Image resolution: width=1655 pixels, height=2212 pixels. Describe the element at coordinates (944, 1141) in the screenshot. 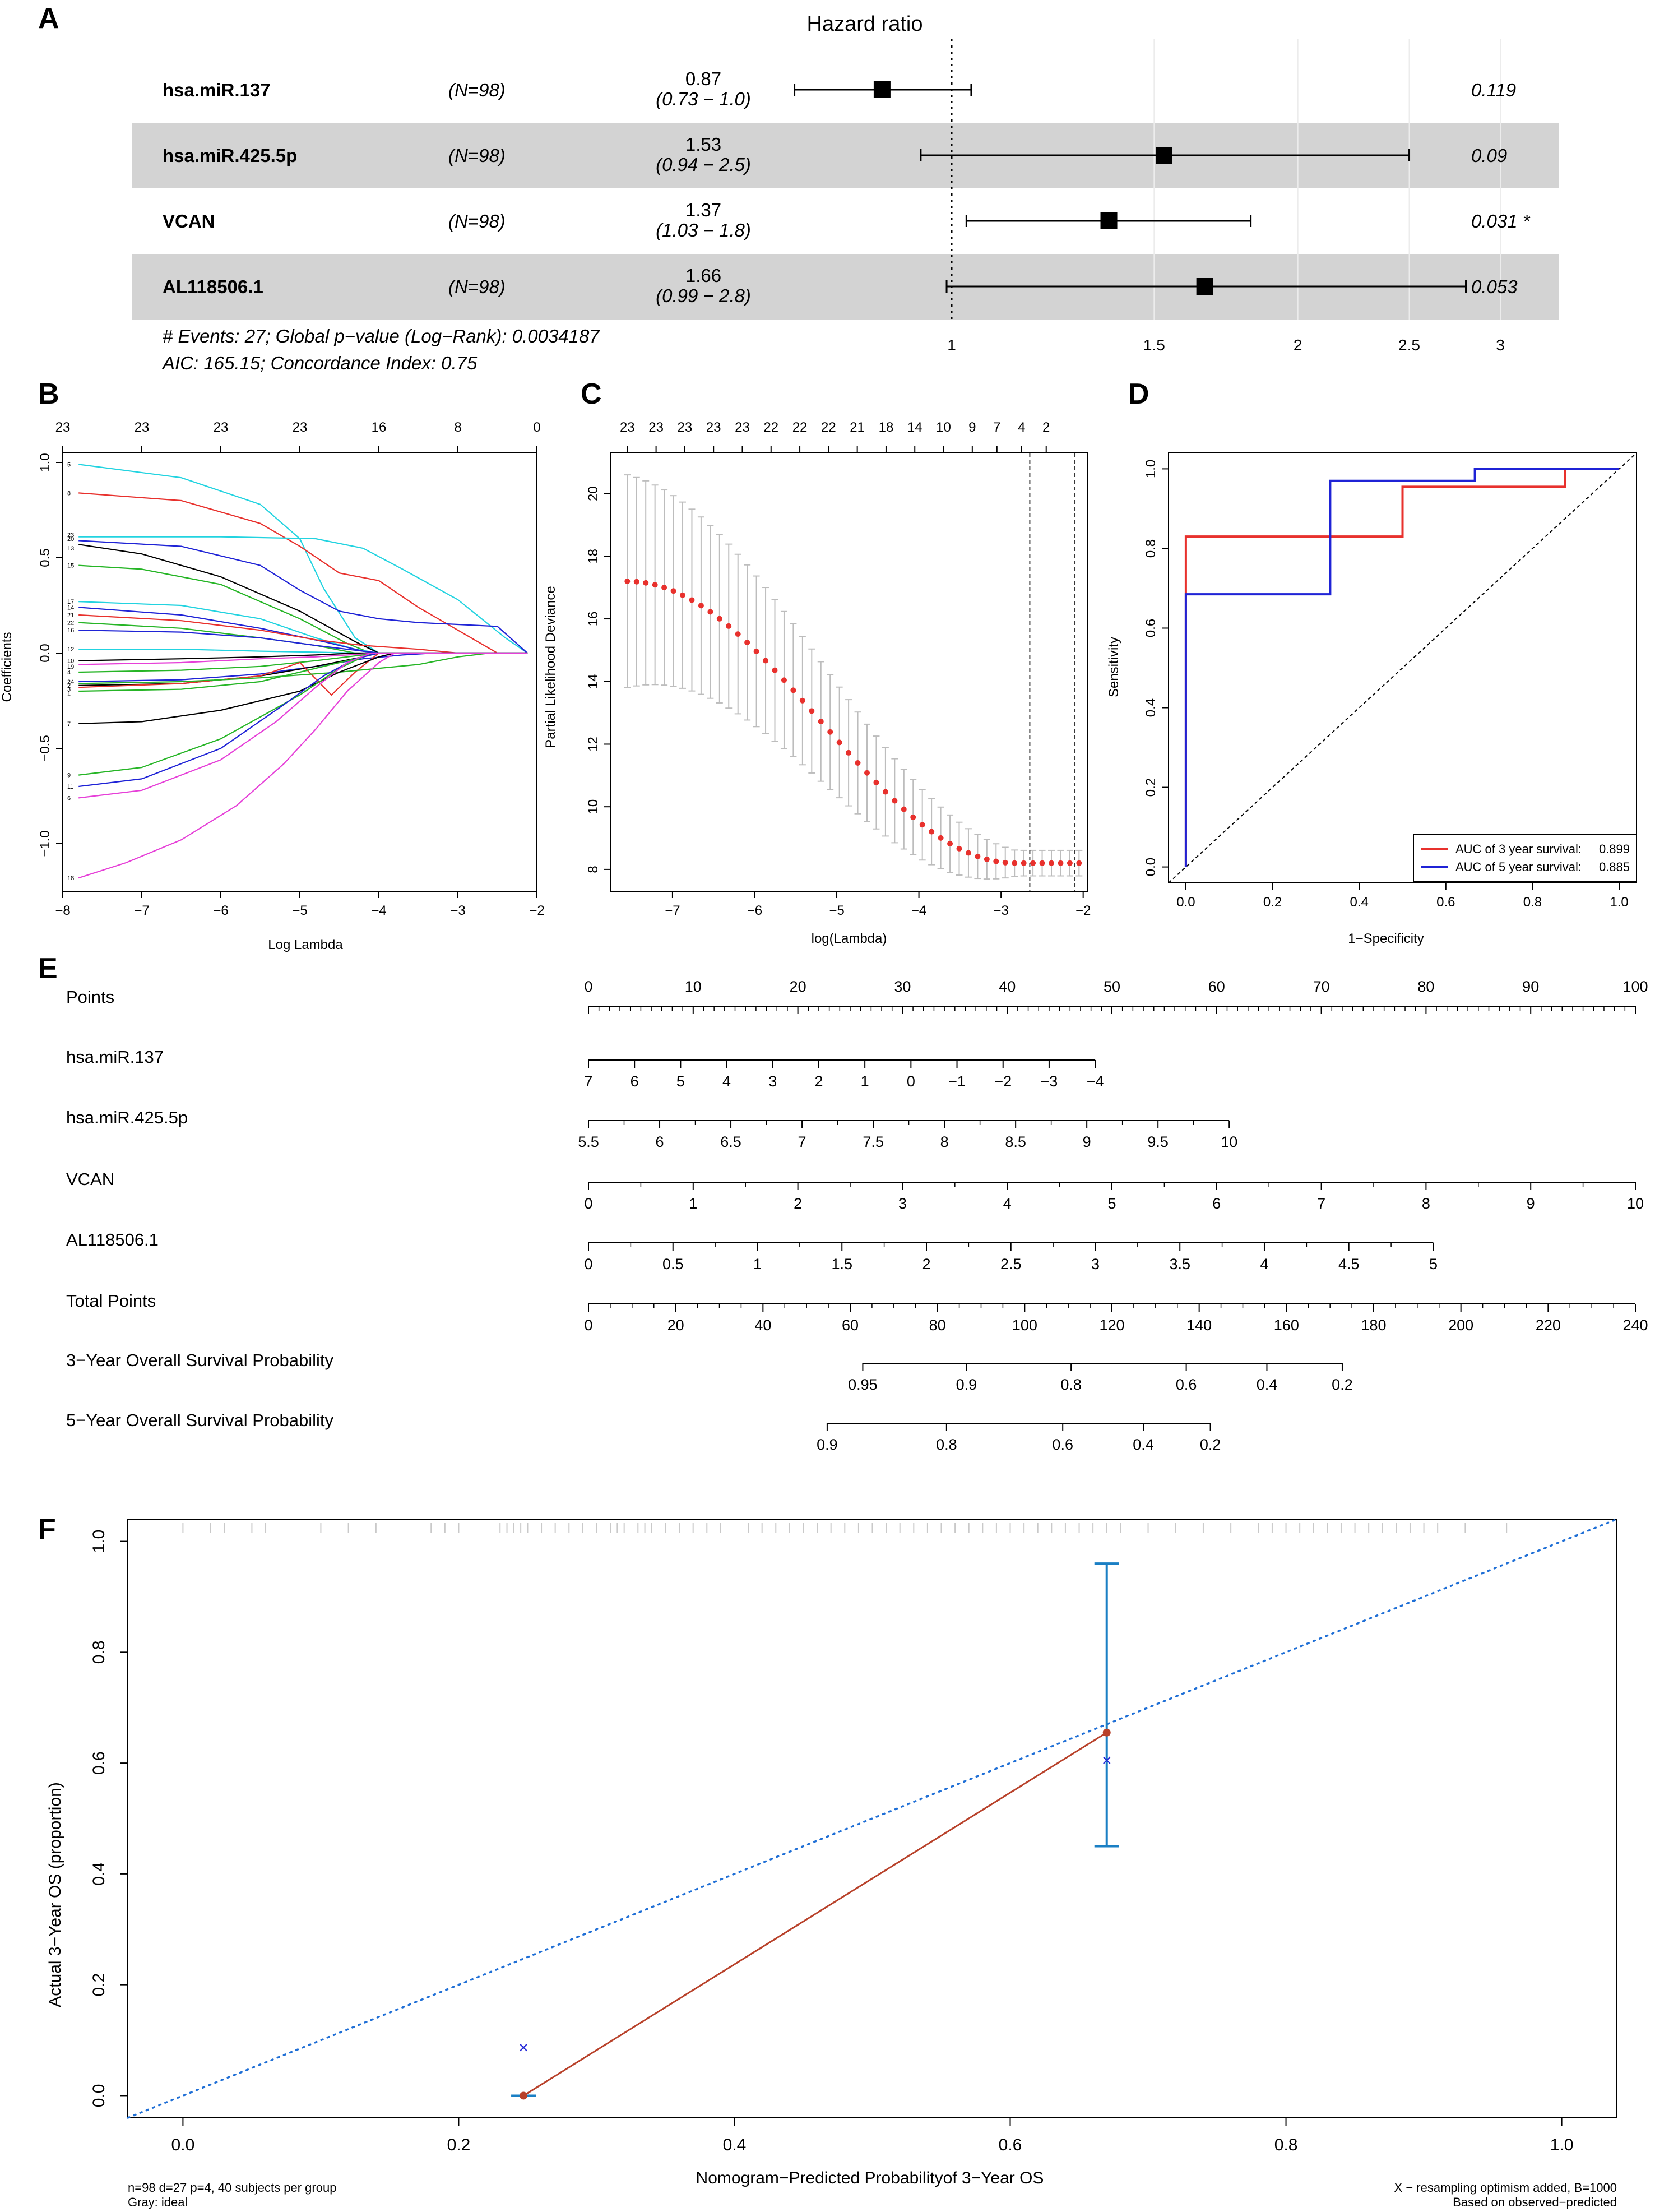

I see `nomogram-tick-label: 8` at that location.